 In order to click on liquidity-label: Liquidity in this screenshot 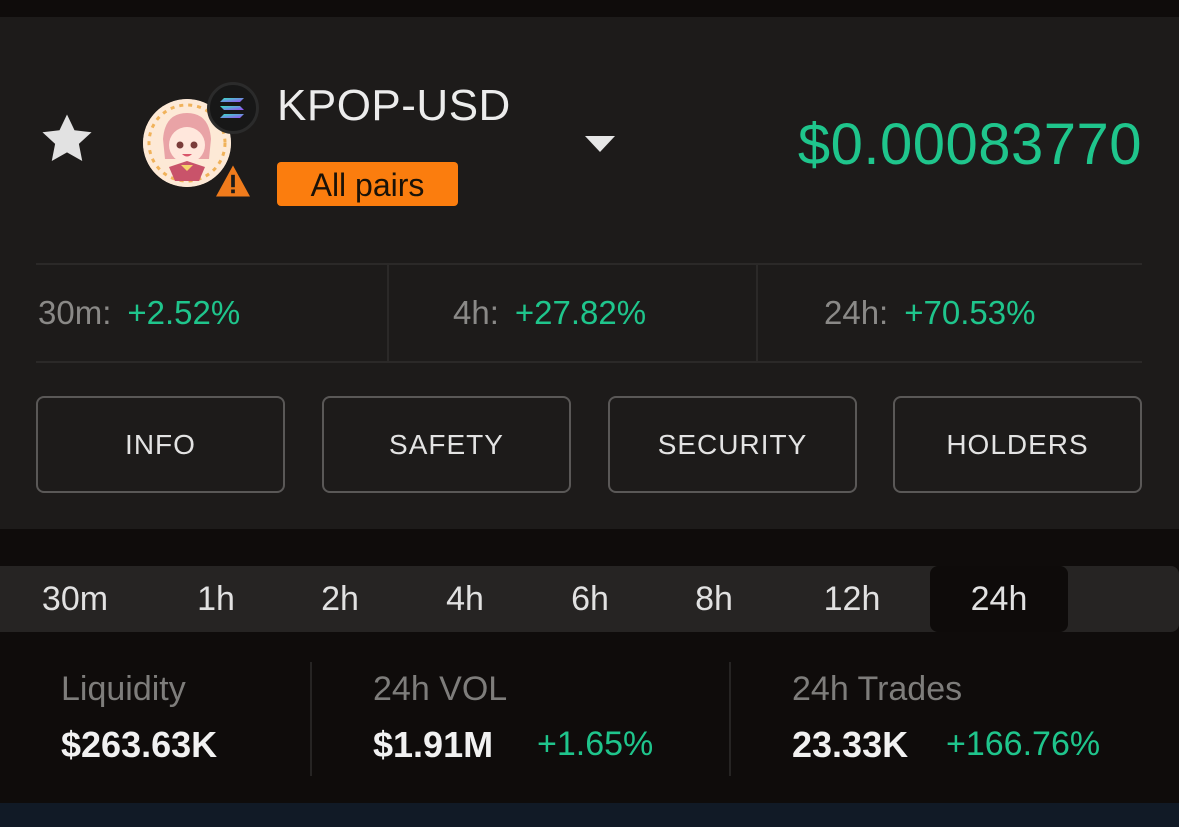, I will do `click(123, 689)`.